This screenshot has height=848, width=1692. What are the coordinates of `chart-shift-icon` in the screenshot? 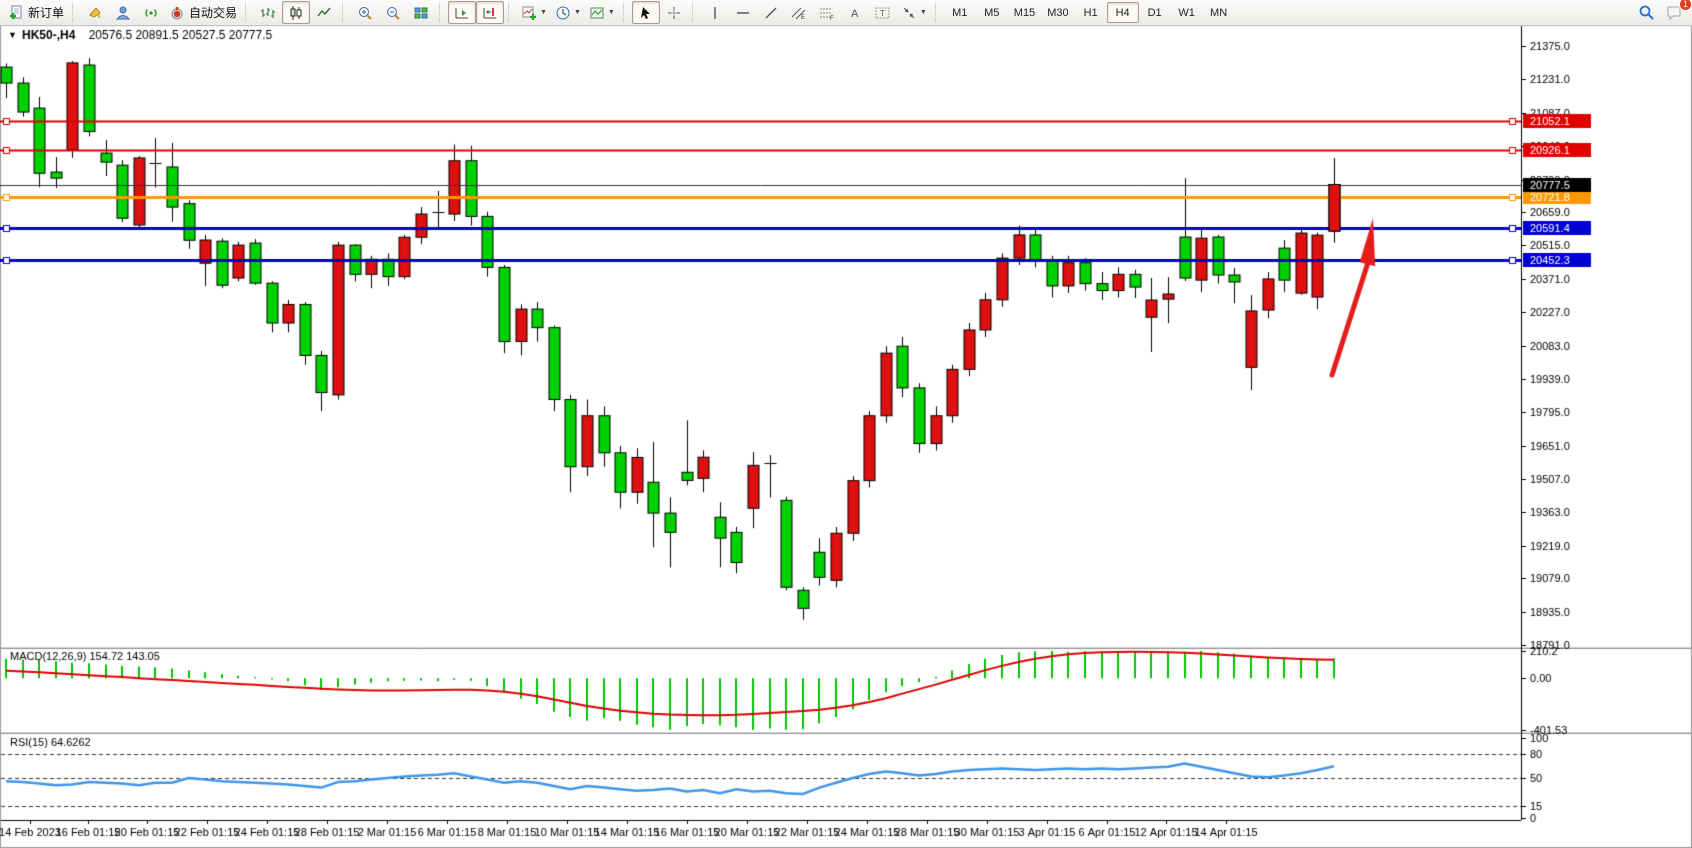 It's located at (490, 12).